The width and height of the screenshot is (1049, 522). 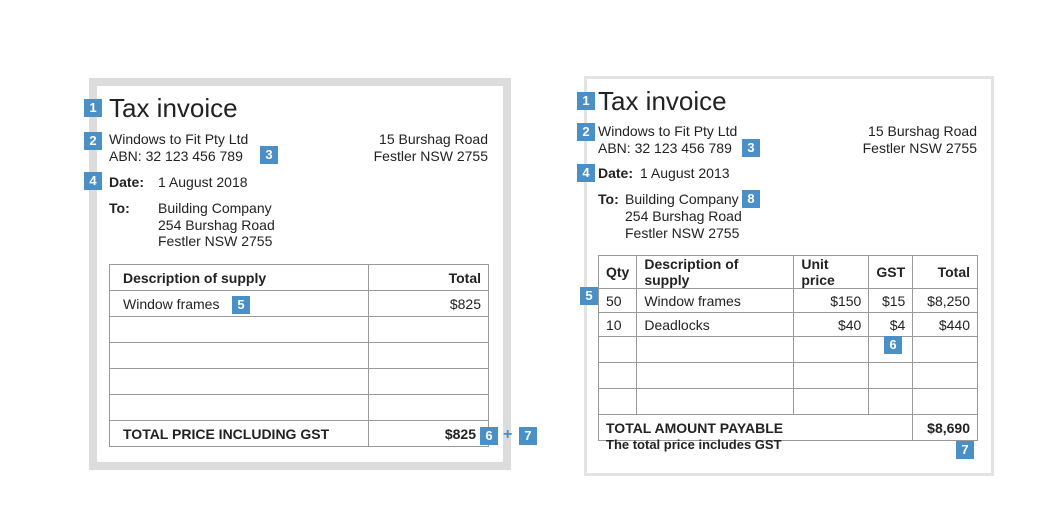 What do you see at coordinates (683, 216) in the screenshot?
I see `right-to-line-2: 254 Burshag Road` at bounding box center [683, 216].